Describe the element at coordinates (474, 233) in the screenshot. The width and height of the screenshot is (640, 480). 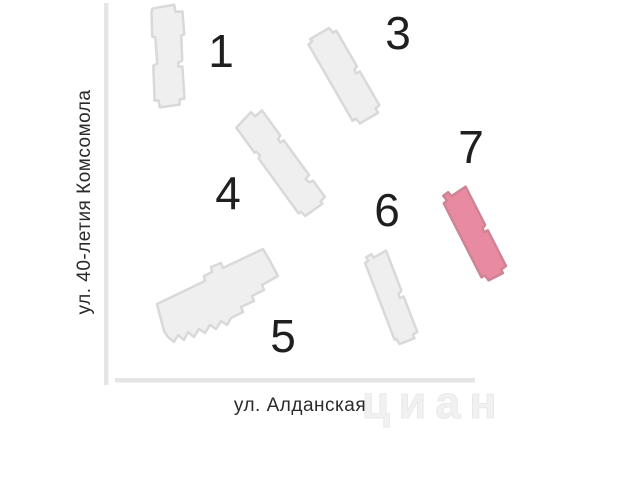
I see `building-7-highlighted` at that location.